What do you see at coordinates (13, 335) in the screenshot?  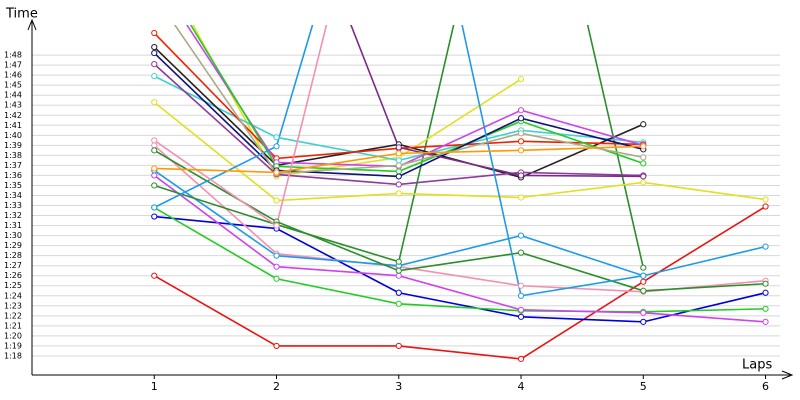 I see `y-tick-label: 1:20` at bounding box center [13, 335].